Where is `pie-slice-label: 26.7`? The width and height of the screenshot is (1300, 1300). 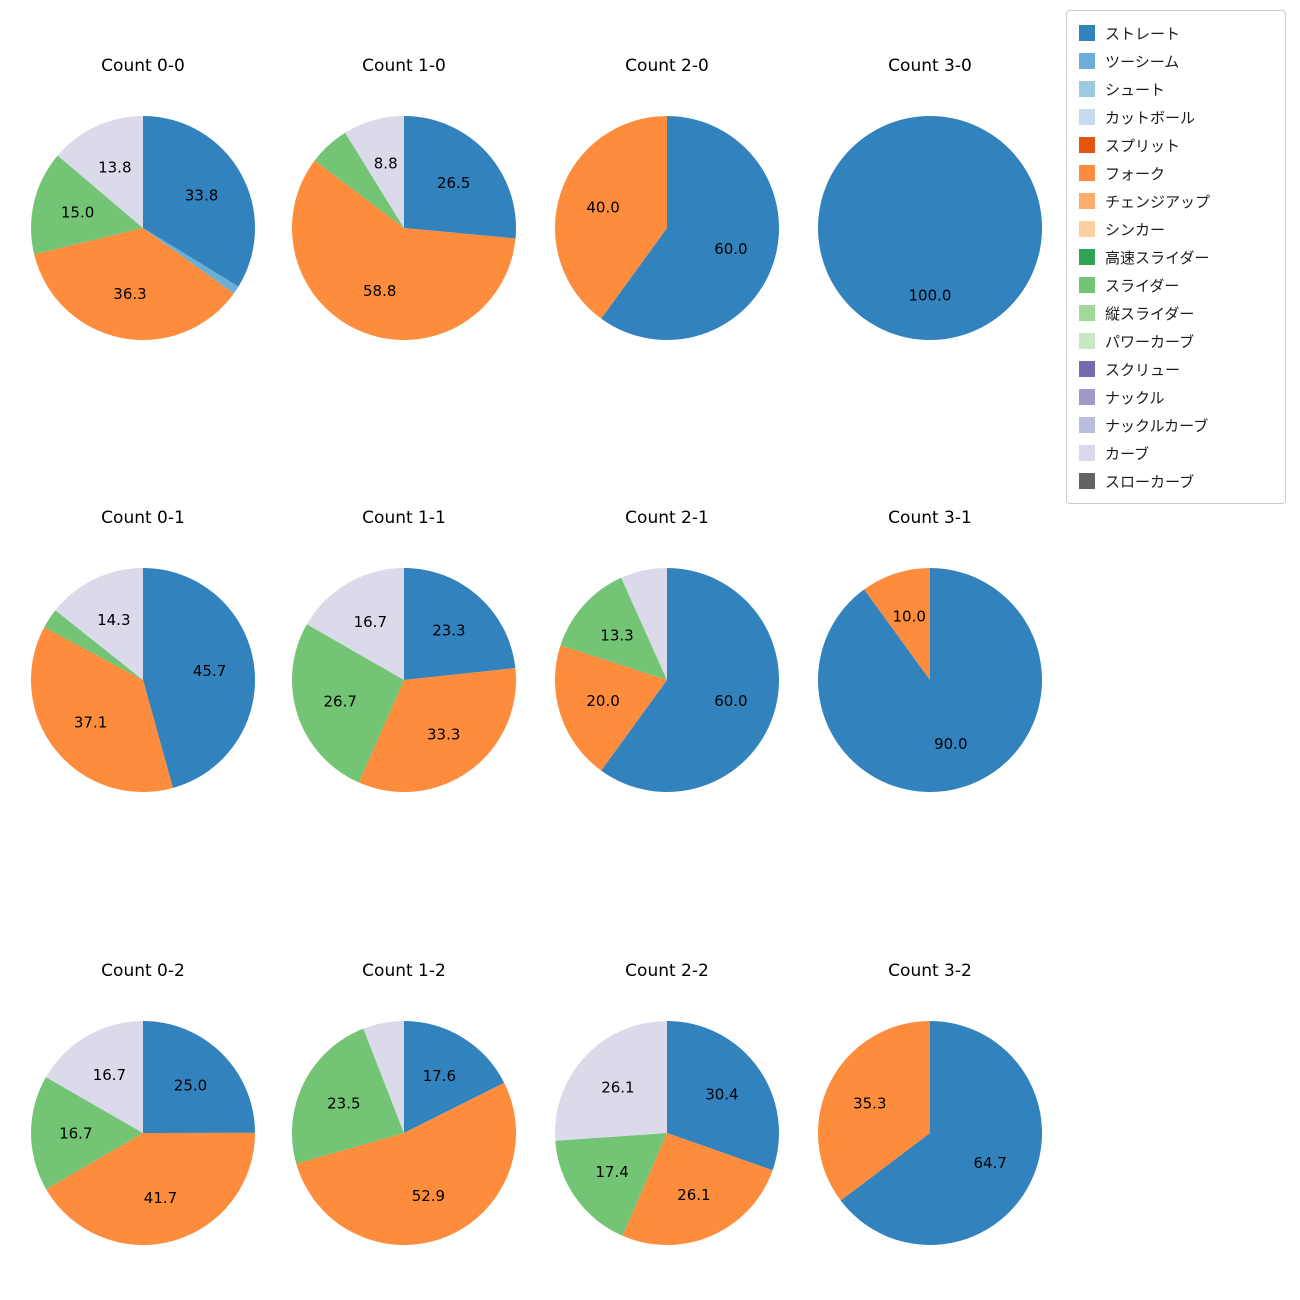 pie-slice-label: 26.7 is located at coordinates (339, 701).